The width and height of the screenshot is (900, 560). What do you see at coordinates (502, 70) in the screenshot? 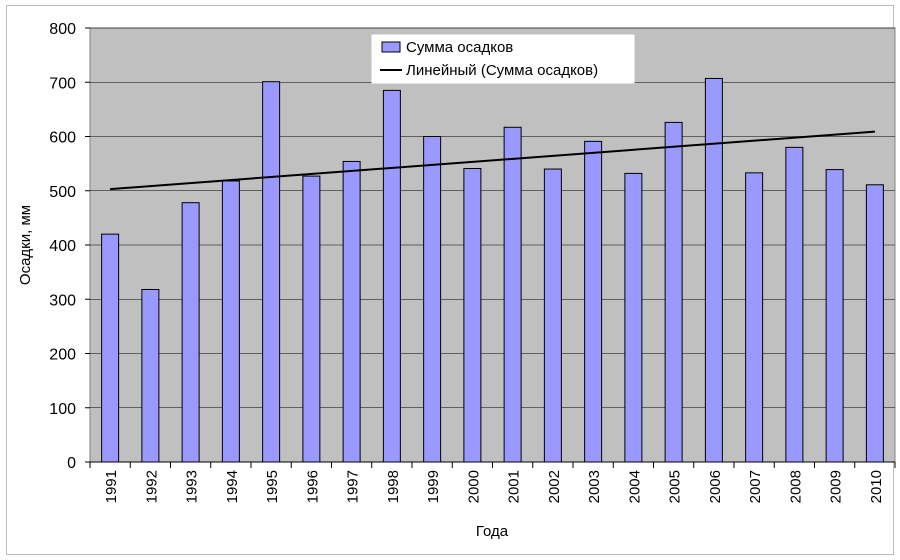
I see `legend-line-label: Линейный (Сумма осадков)` at bounding box center [502, 70].